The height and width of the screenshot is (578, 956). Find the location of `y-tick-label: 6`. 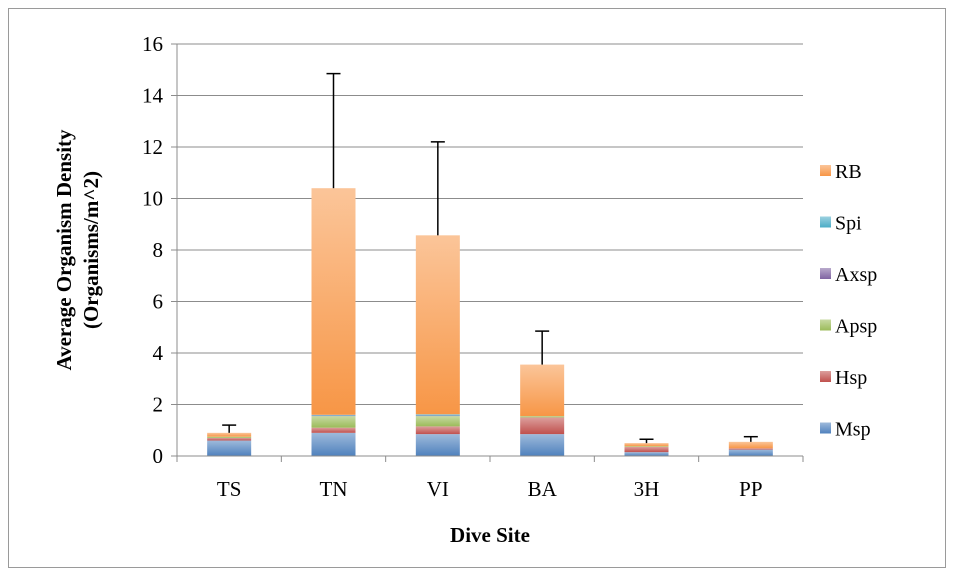

y-tick-label: 6 is located at coordinates (158, 302).